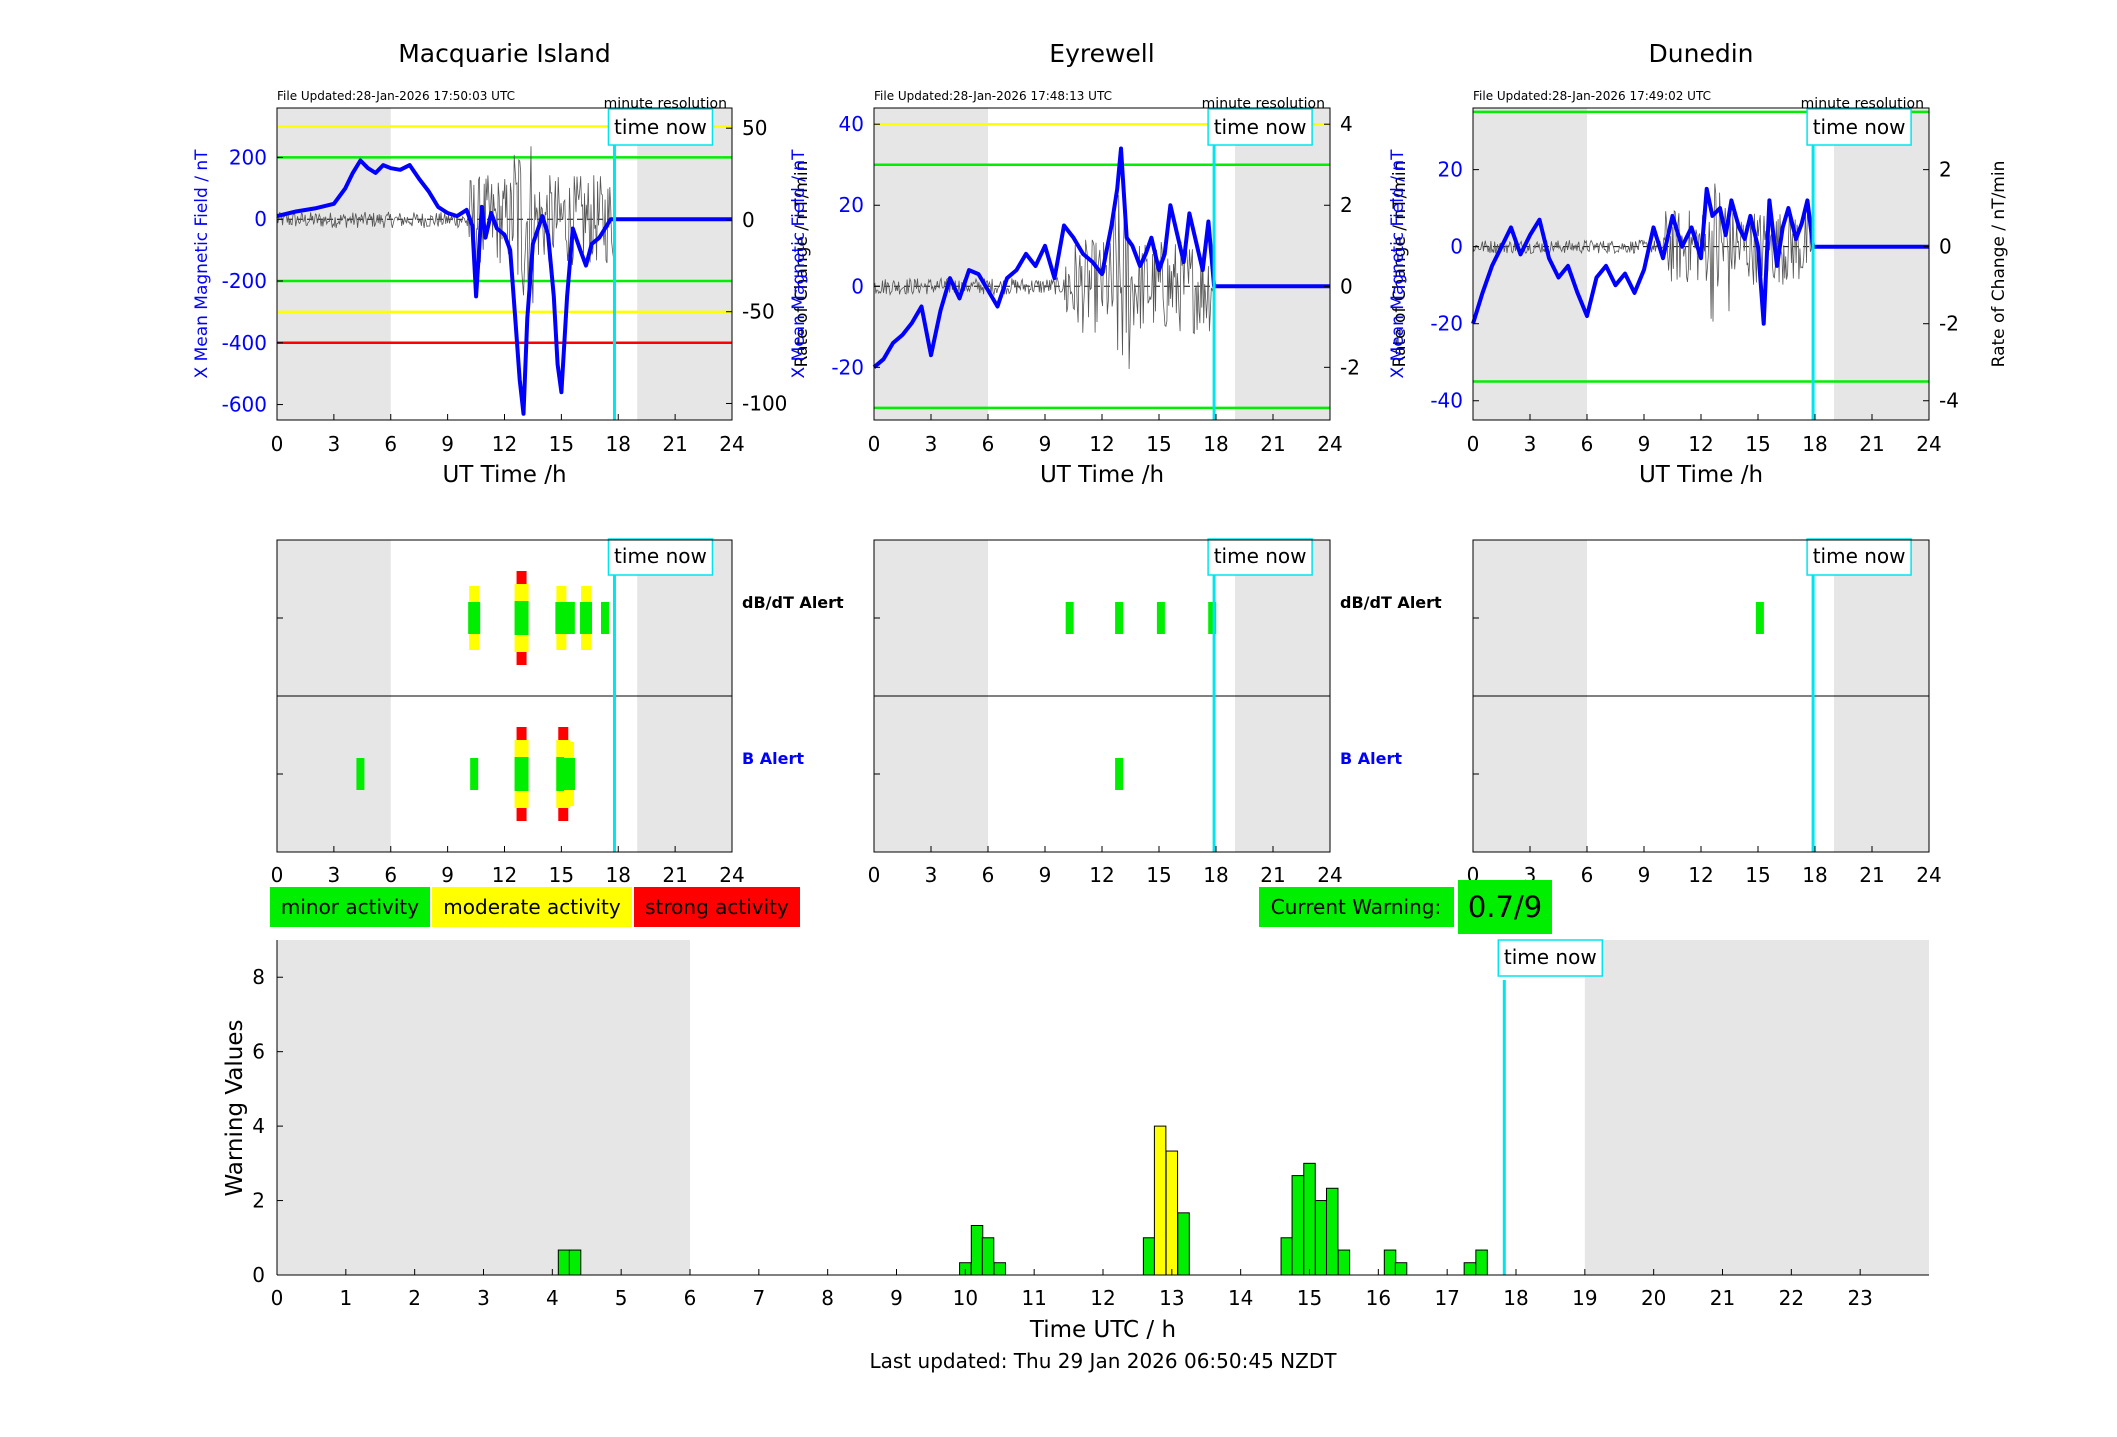  I want to click on current-warning-label-box, so click(1356, 907).